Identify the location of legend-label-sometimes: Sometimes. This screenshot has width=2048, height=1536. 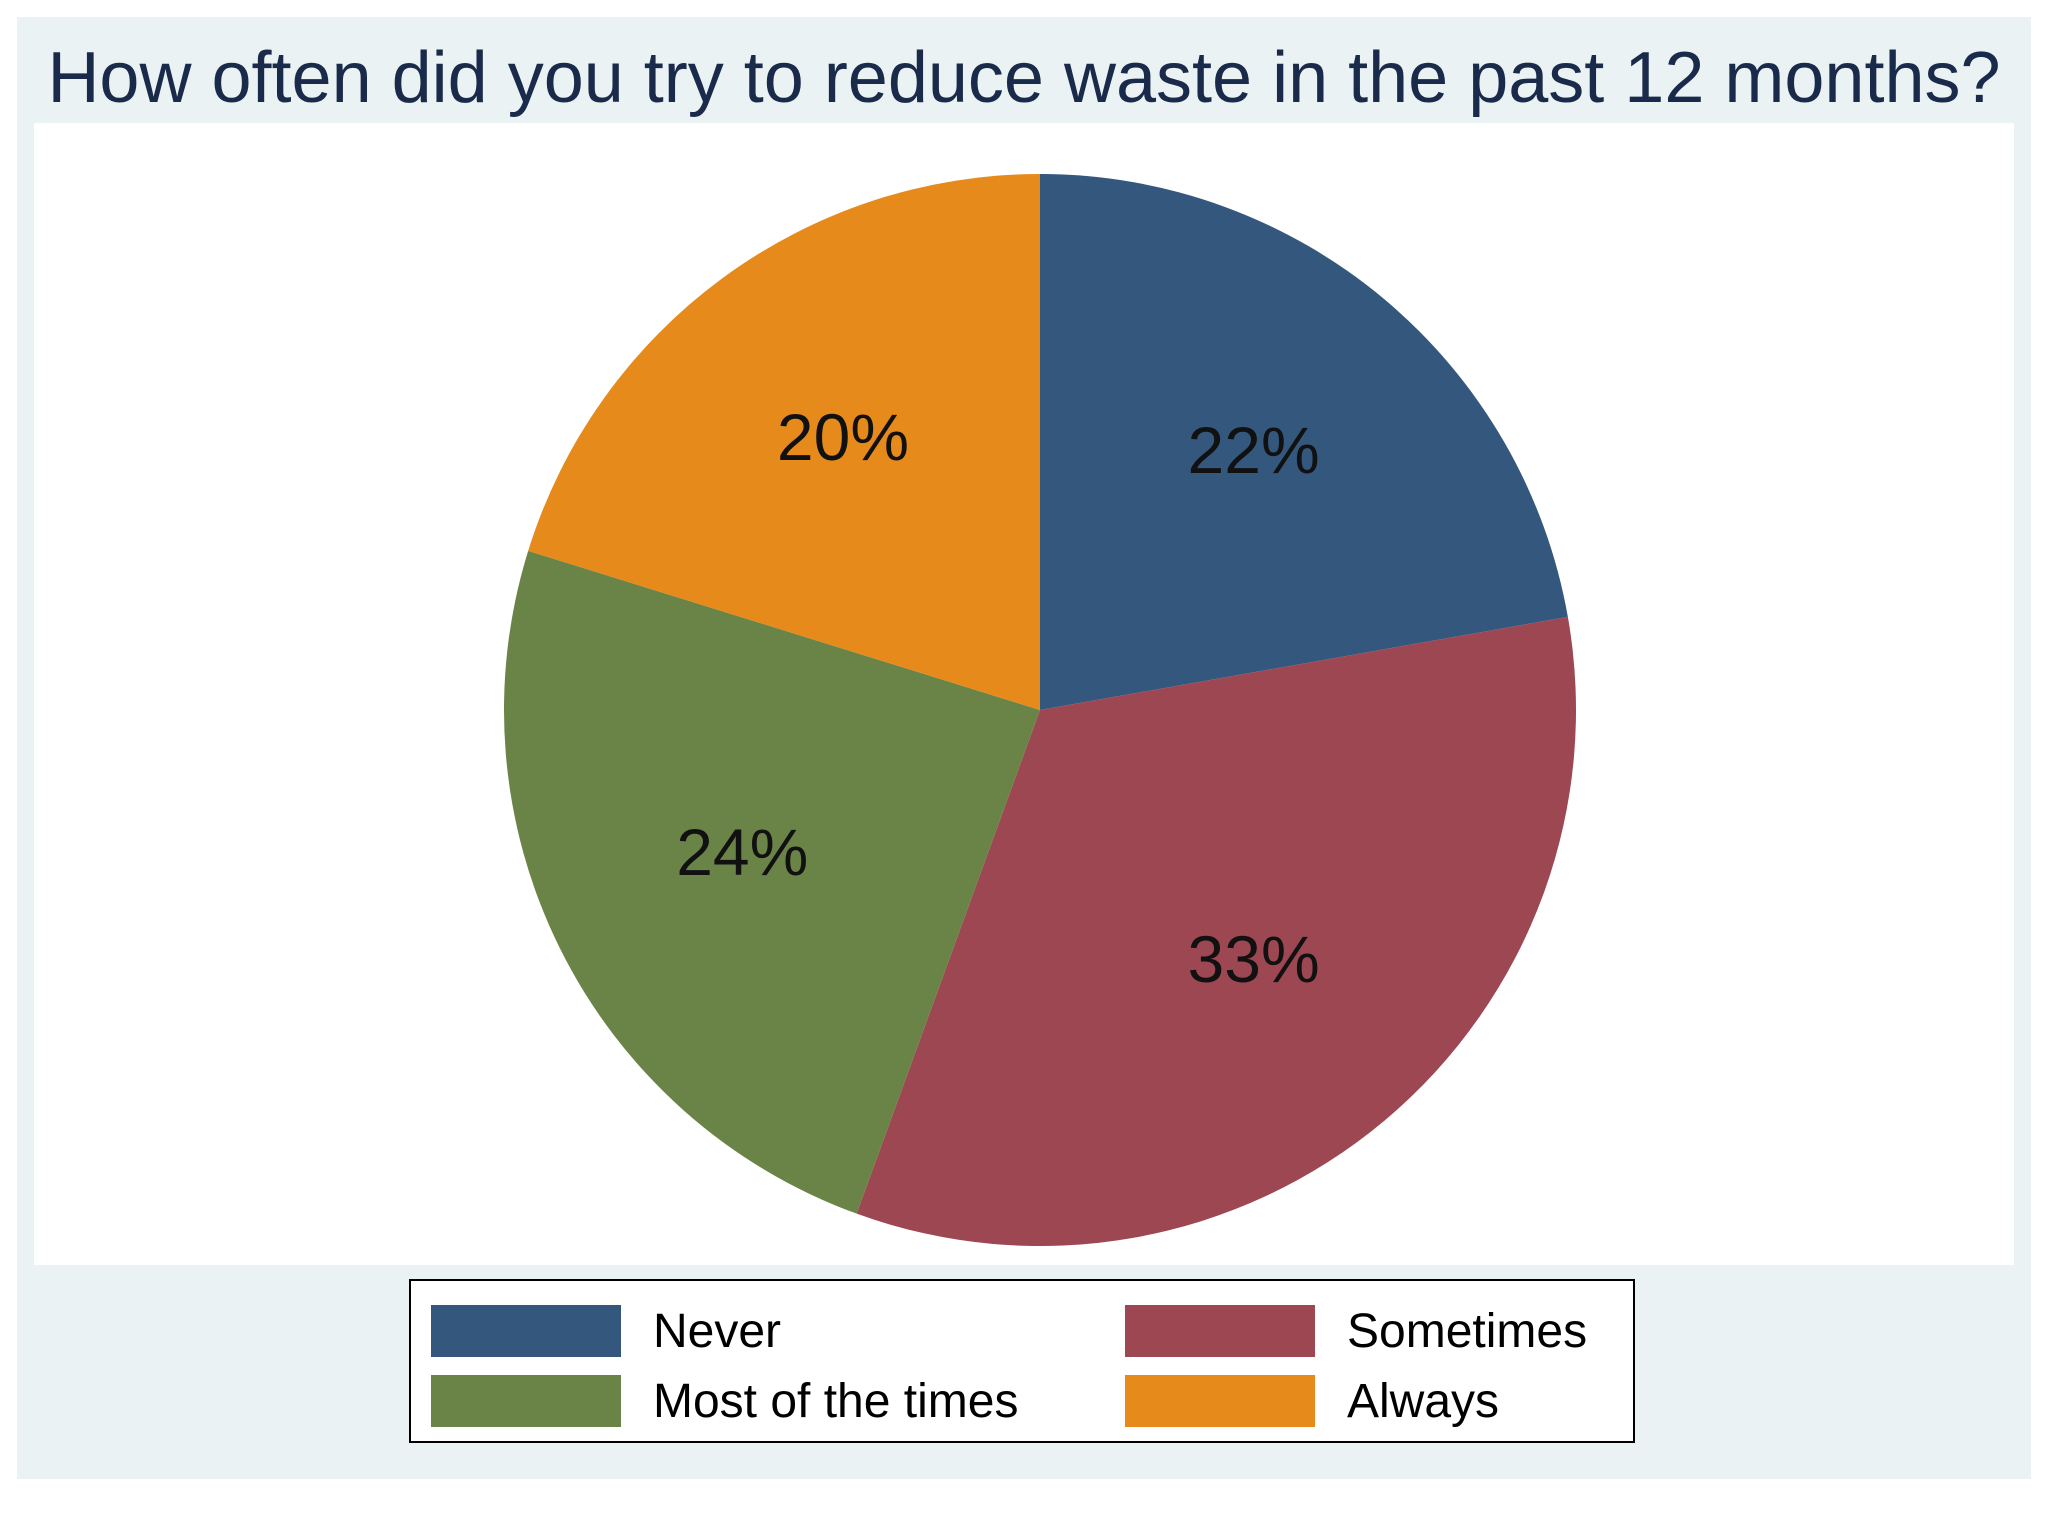
(1467, 1331).